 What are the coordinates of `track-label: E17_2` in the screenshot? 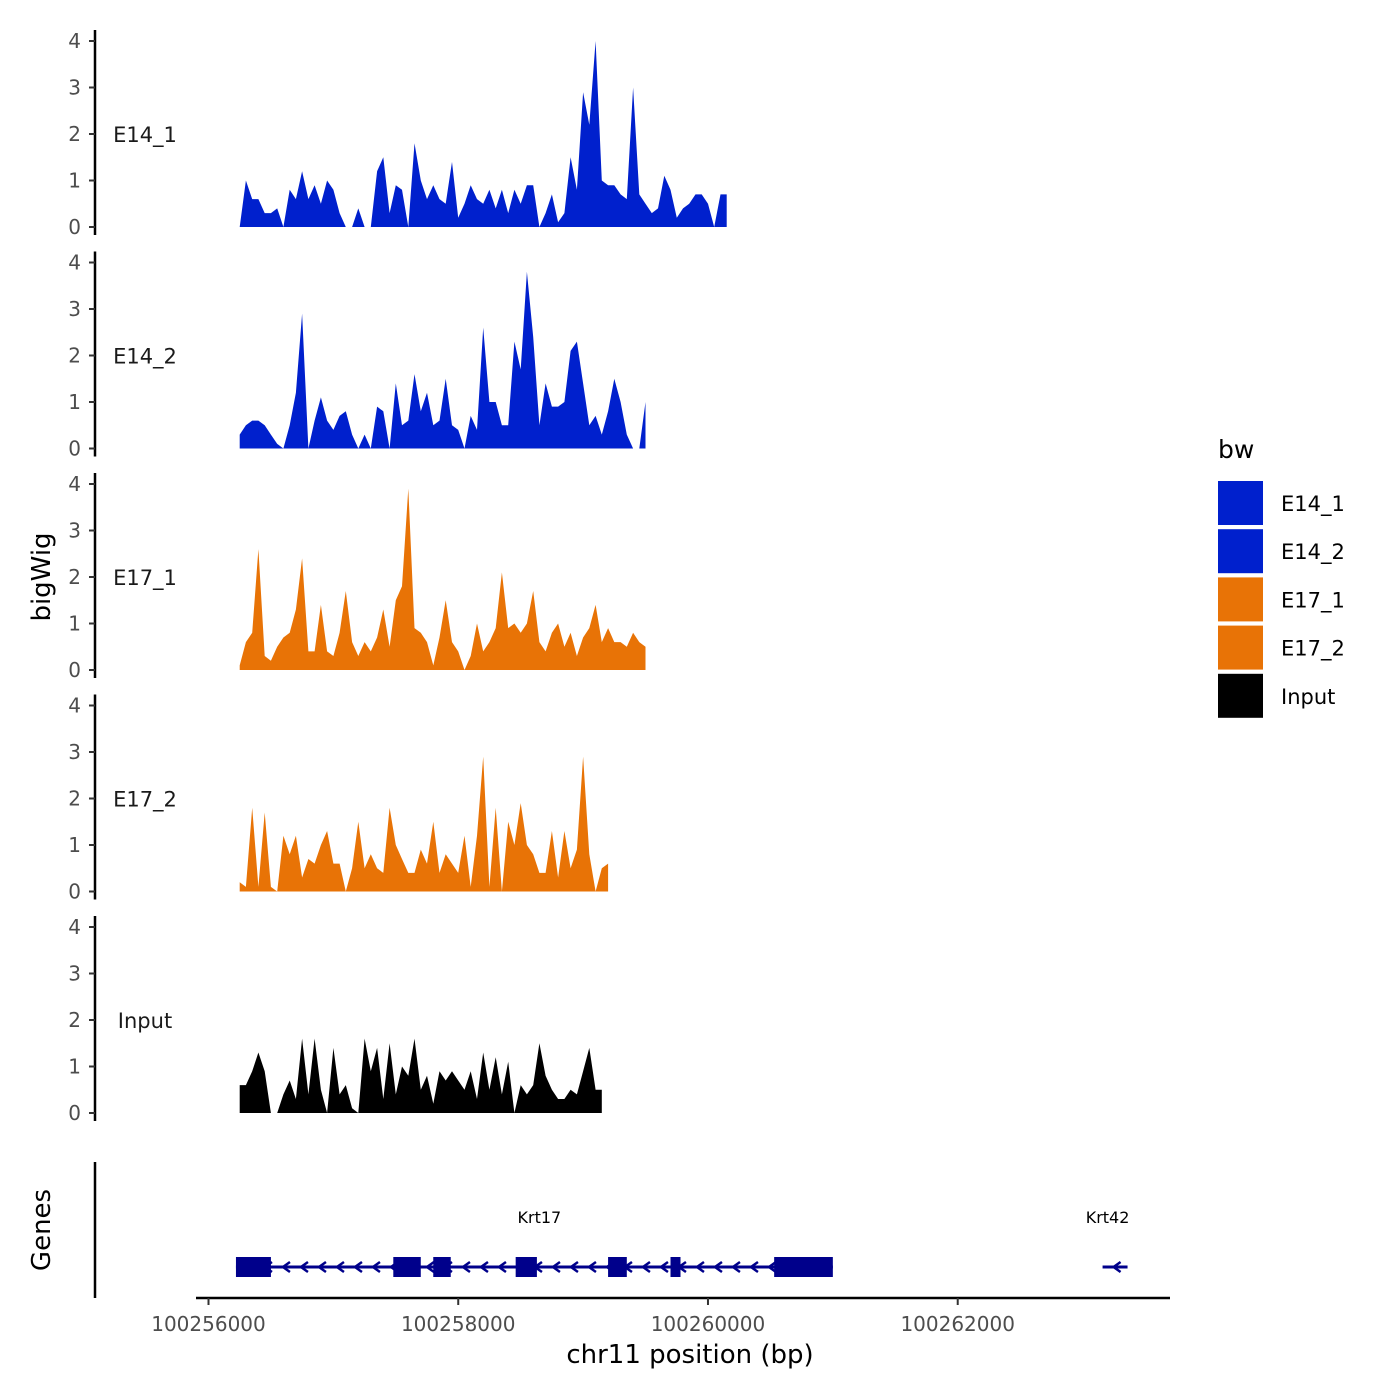 It's located at (145, 800).